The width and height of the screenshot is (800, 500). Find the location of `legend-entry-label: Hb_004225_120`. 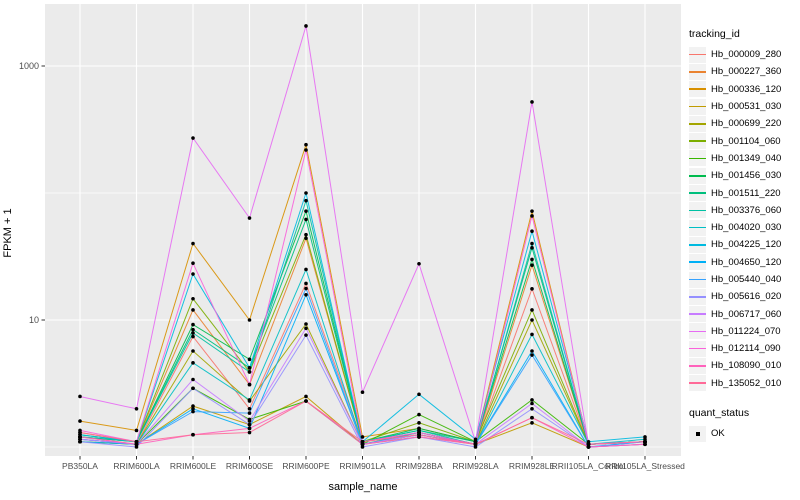

legend-entry-label: Hb_004225_120 is located at coordinates (746, 245).